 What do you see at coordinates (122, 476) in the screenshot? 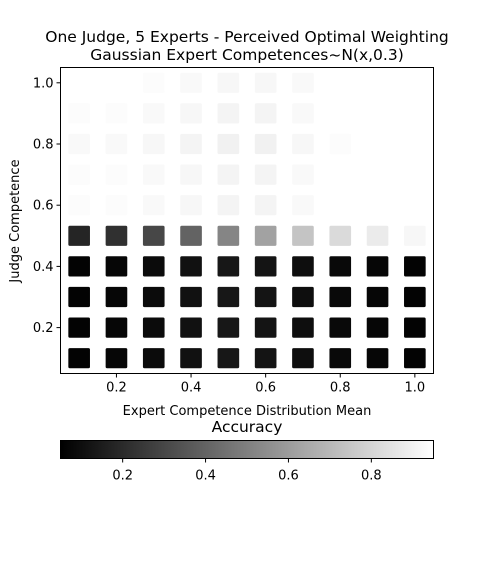
I see `colorbar-tick-label: 0.2` at bounding box center [122, 476].